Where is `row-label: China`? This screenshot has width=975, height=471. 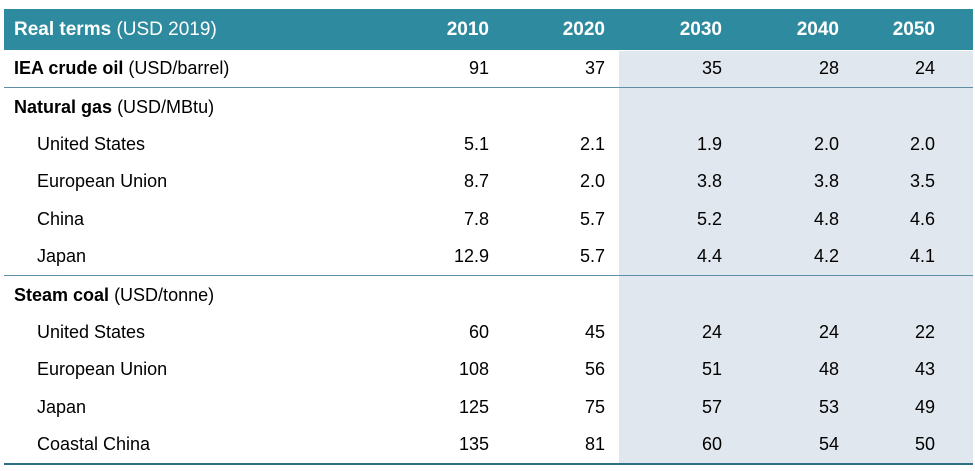 row-label: China is located at coordinates (61, 218).